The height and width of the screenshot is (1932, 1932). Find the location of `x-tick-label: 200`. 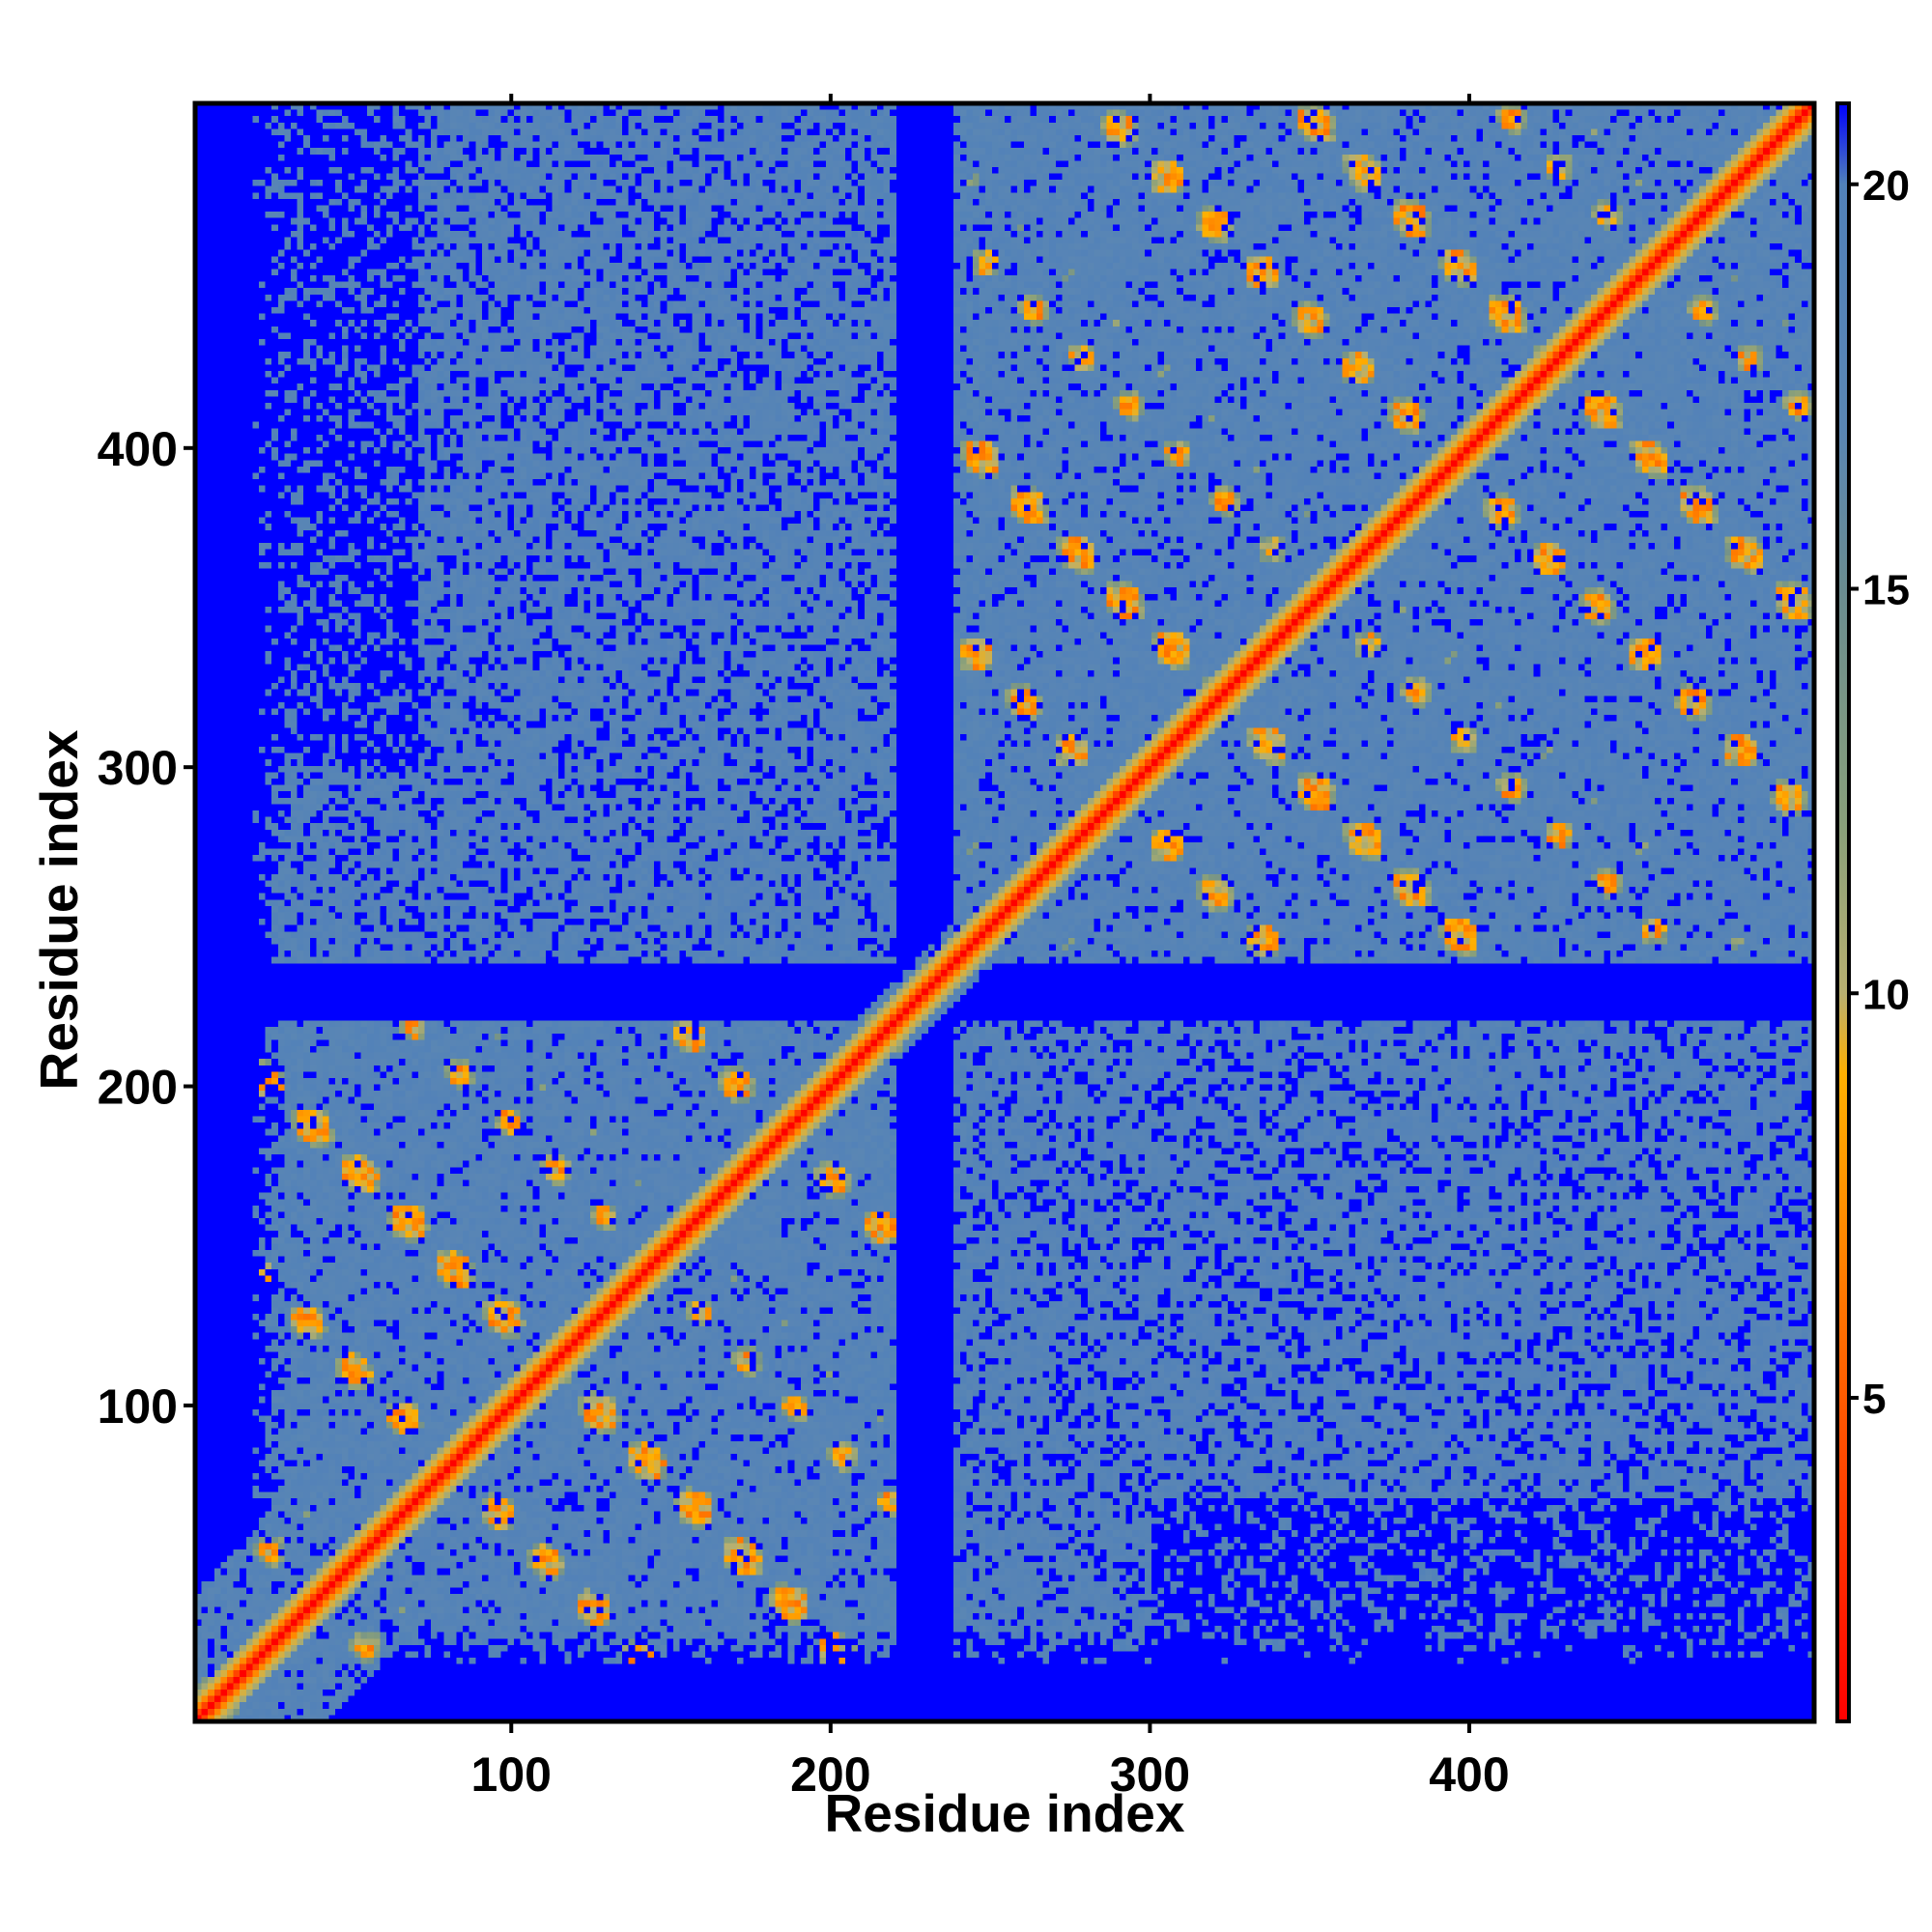

x-tick-label: 200 is located at coordinates (830, 1774).